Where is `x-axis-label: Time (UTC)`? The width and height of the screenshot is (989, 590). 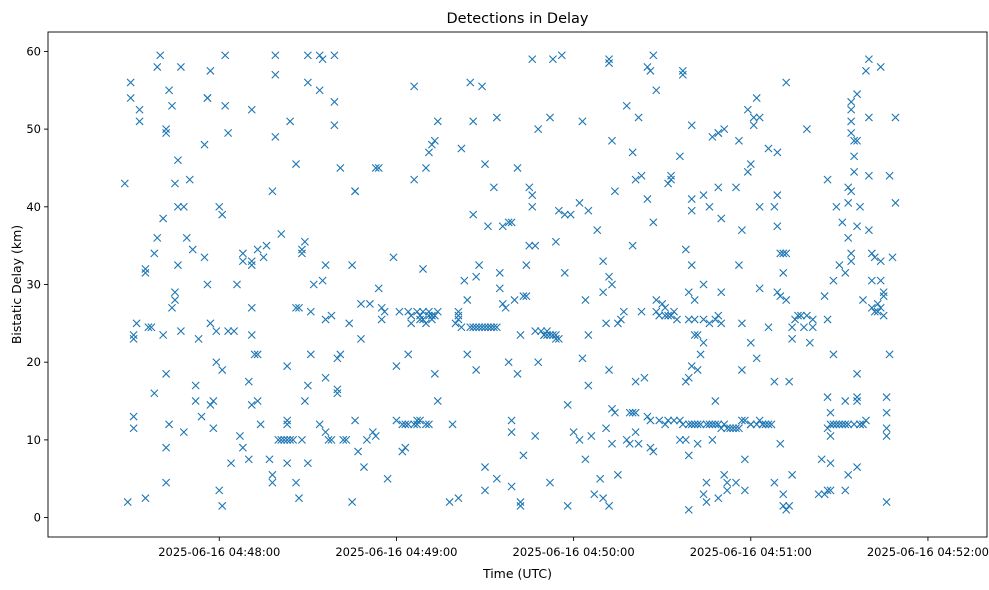 x-axis-label: Time (UTC) is located at coordinates (517, 573).